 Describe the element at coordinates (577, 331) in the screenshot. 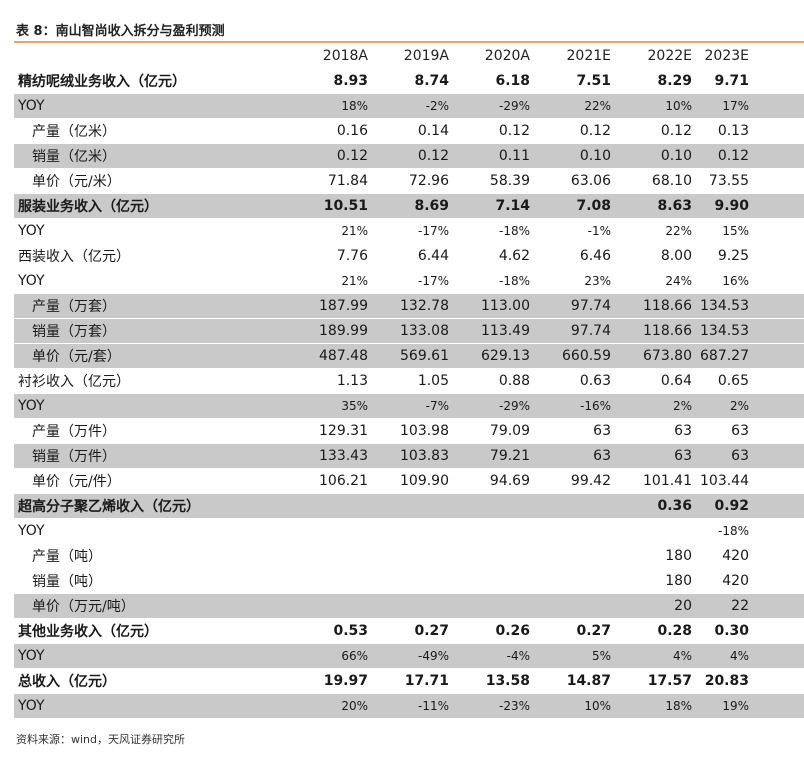

I see `table-cell: 97.74` at that location.